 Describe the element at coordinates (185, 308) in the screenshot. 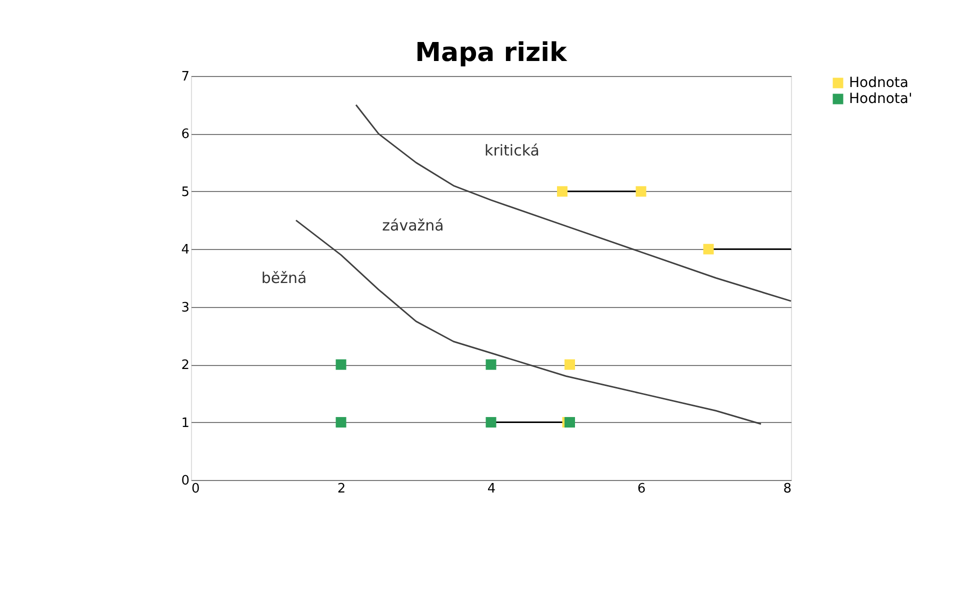

I see `y-tick-label: 3` at that location.